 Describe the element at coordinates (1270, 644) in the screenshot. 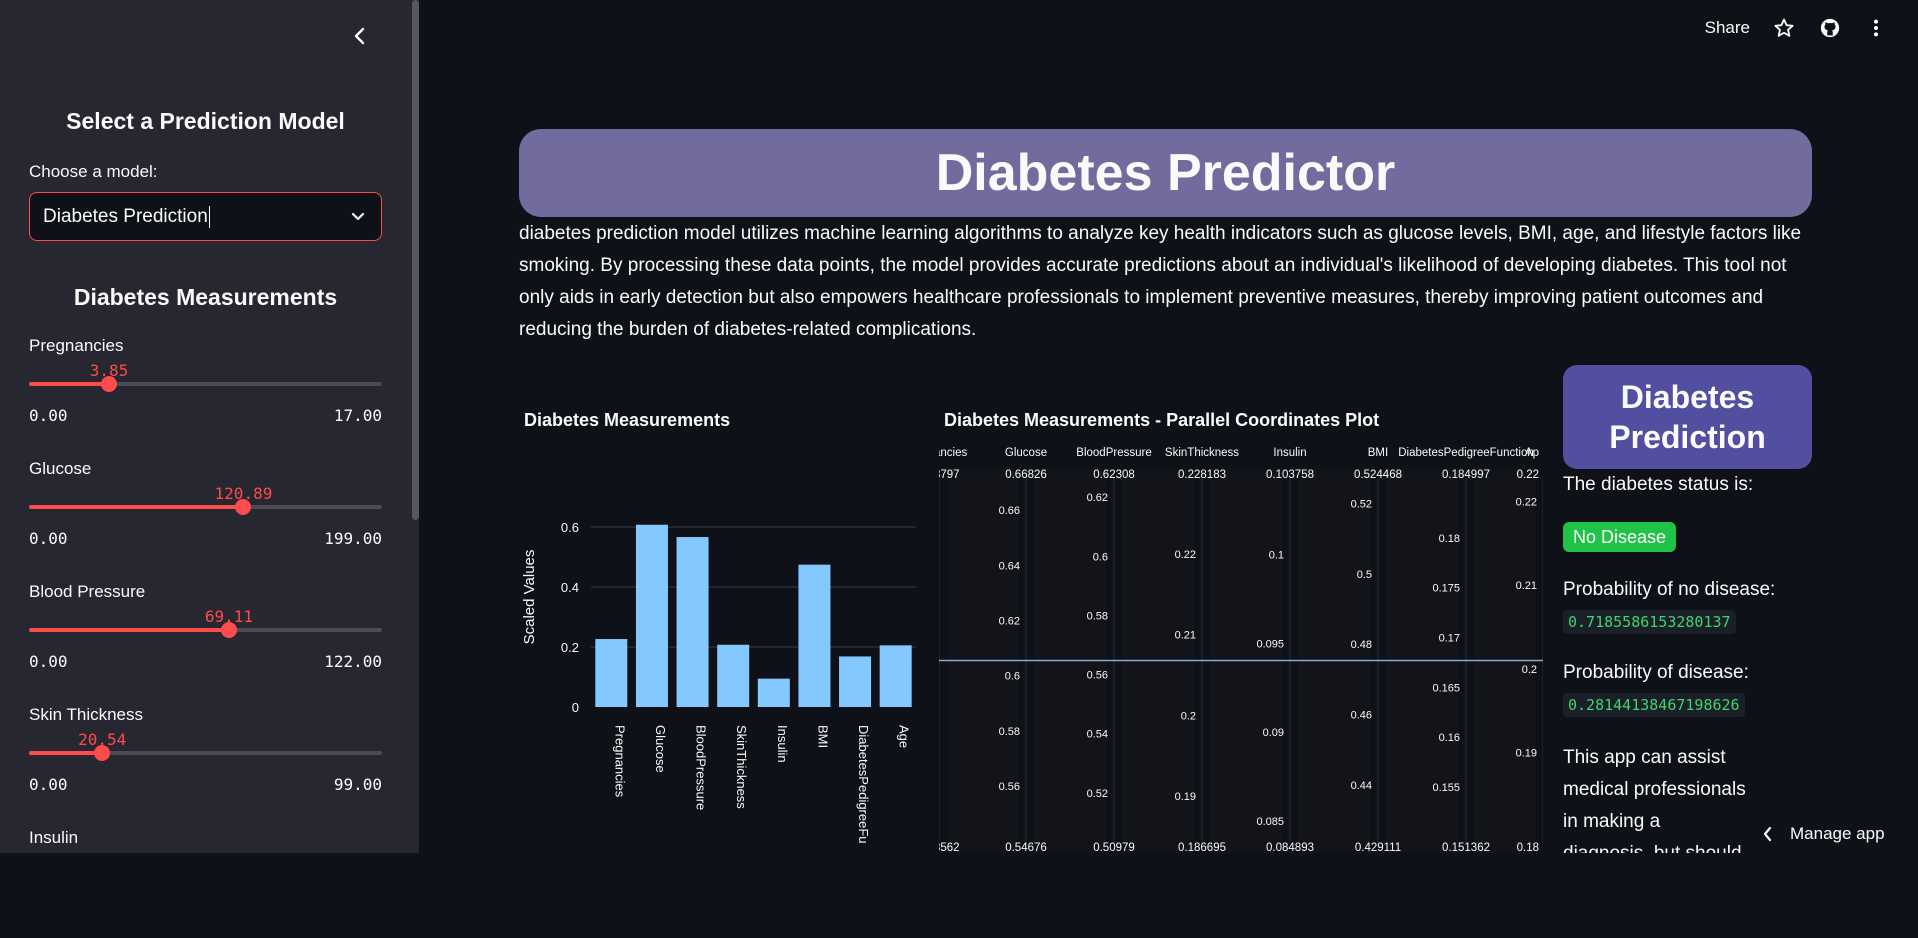

I see `pc-tick-label: 0.095` at that location.